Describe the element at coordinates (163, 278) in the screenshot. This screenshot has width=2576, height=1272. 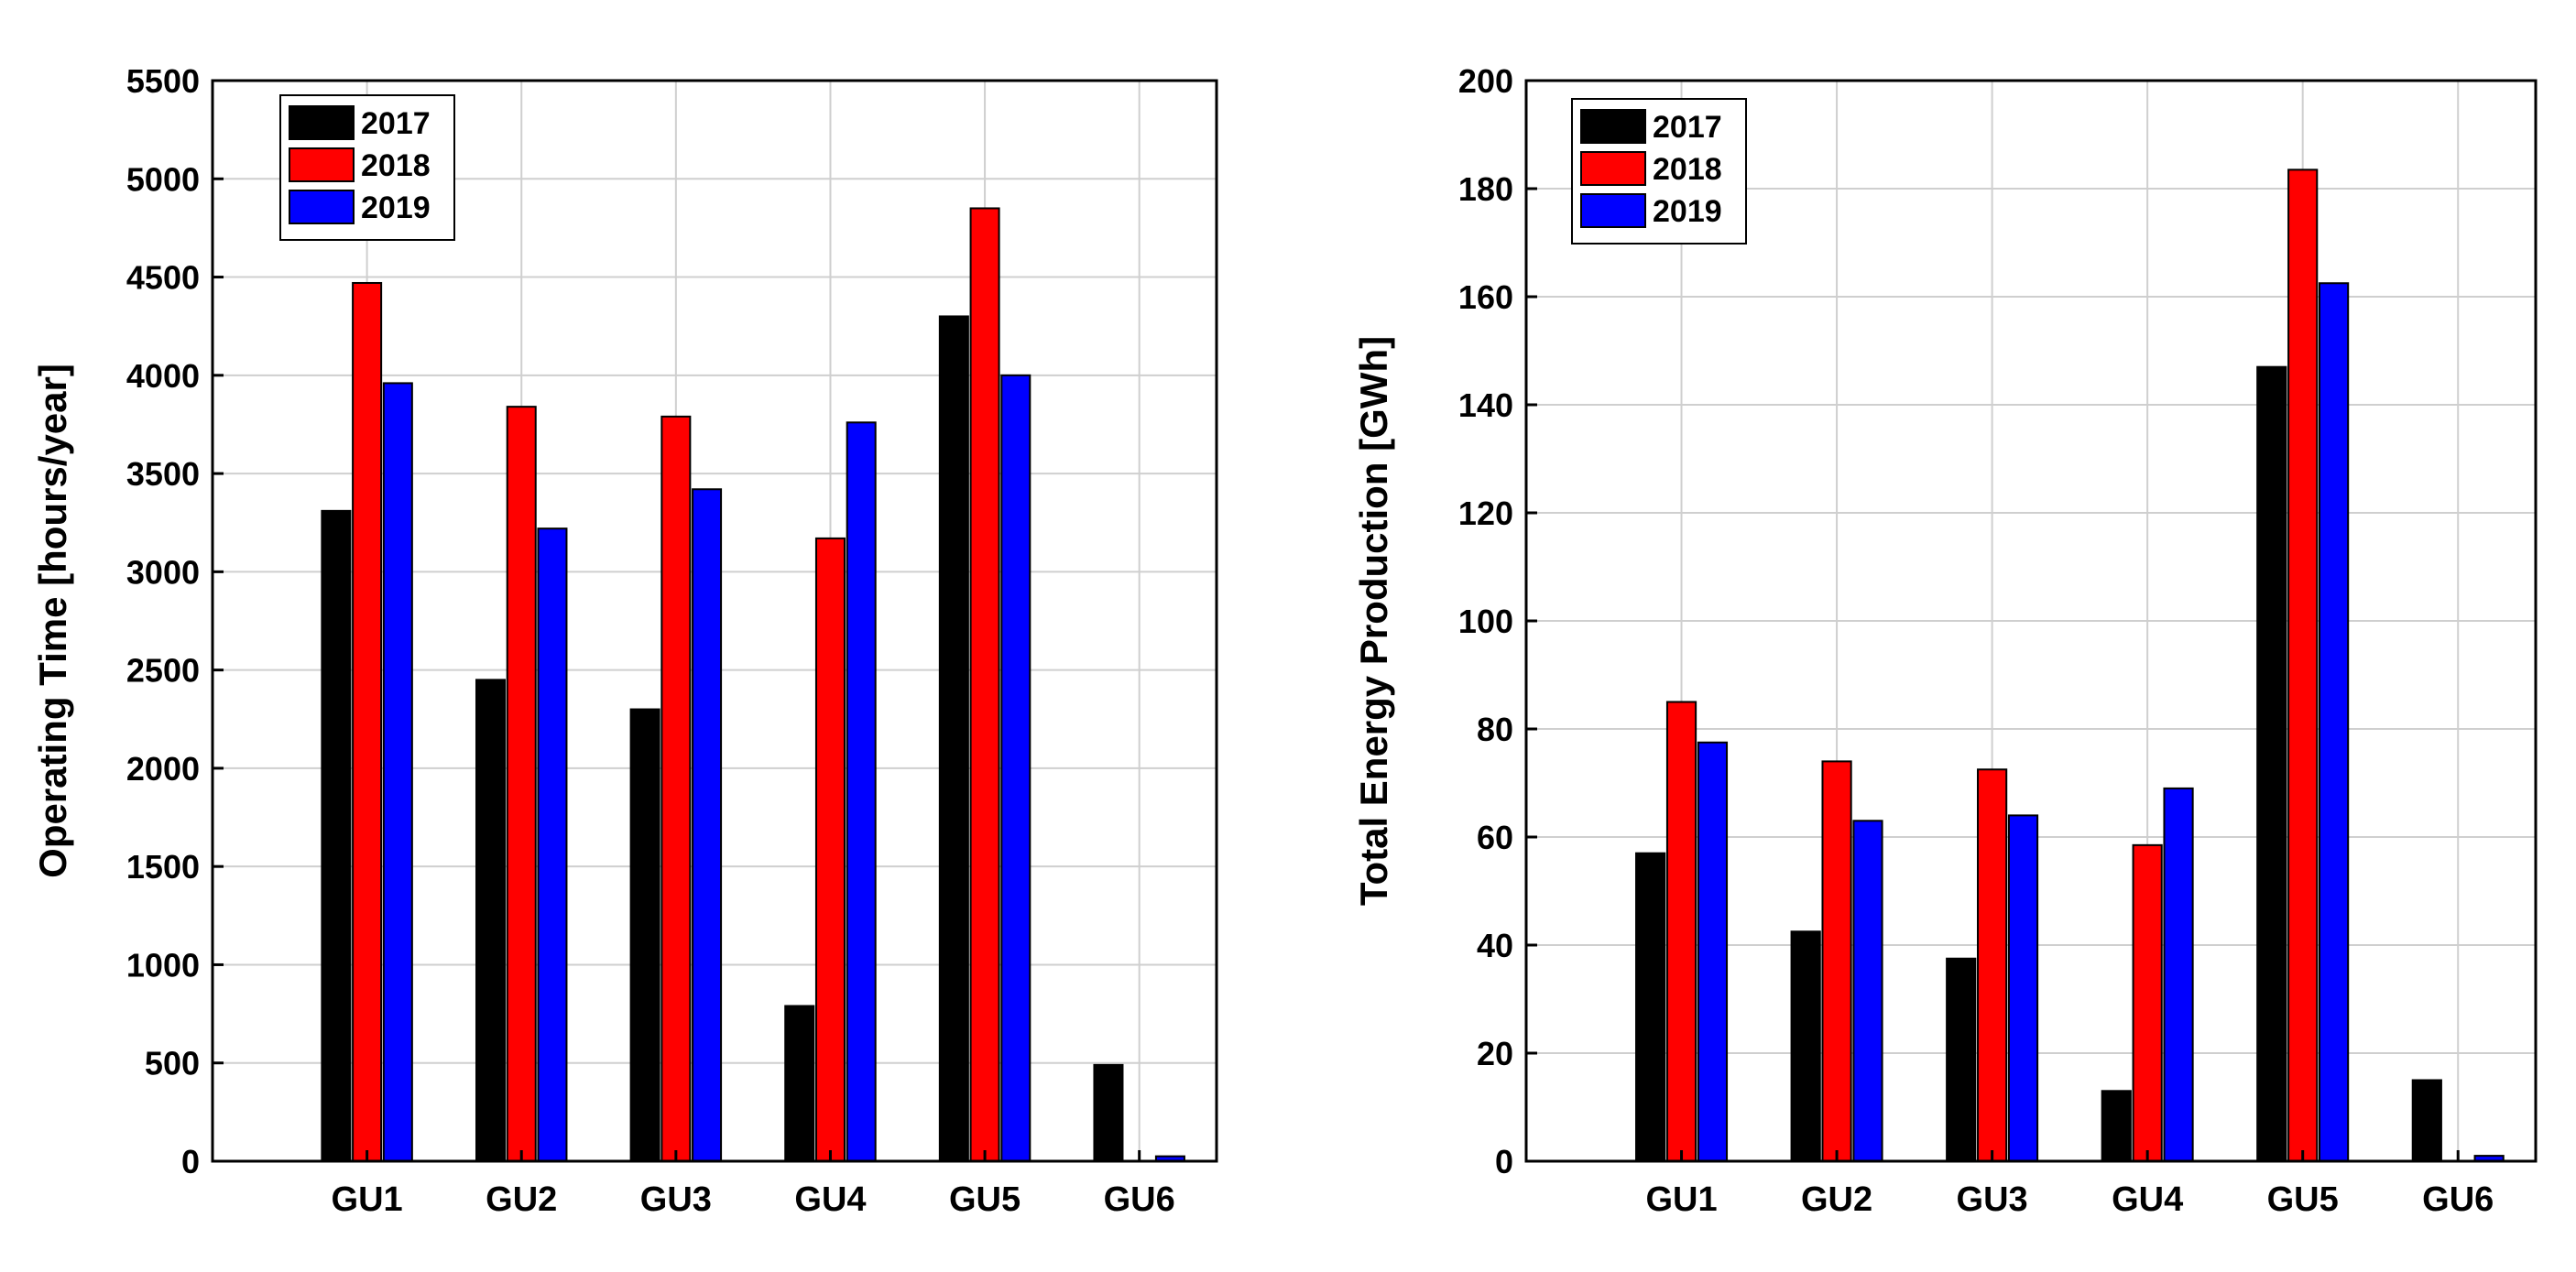
I see `y-tick-label: 4500` at that location.